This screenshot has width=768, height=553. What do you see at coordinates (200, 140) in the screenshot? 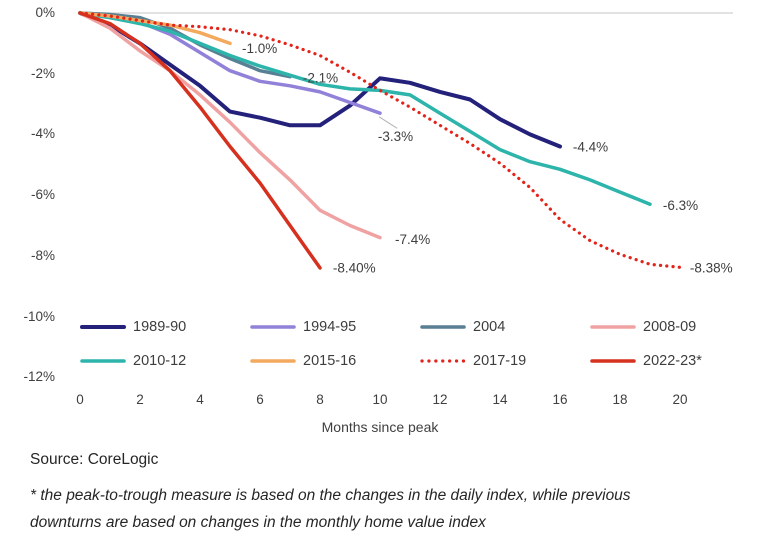
I see `series-line-2022-23*` at bounding box center [200, 140].